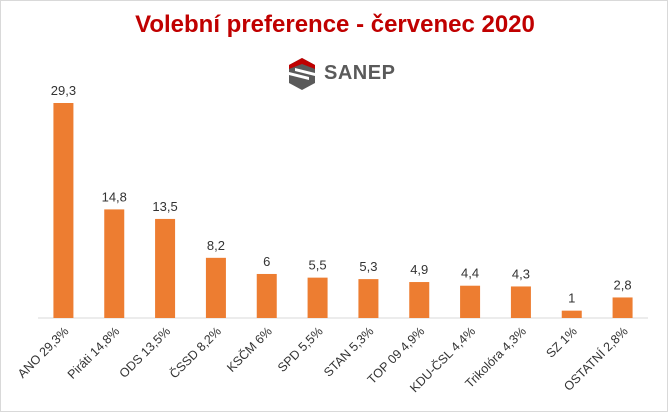 Image resolution: width=670 pixels, height=414 pixels. I want to click on logo-text: SANEP, so click(360, 73).